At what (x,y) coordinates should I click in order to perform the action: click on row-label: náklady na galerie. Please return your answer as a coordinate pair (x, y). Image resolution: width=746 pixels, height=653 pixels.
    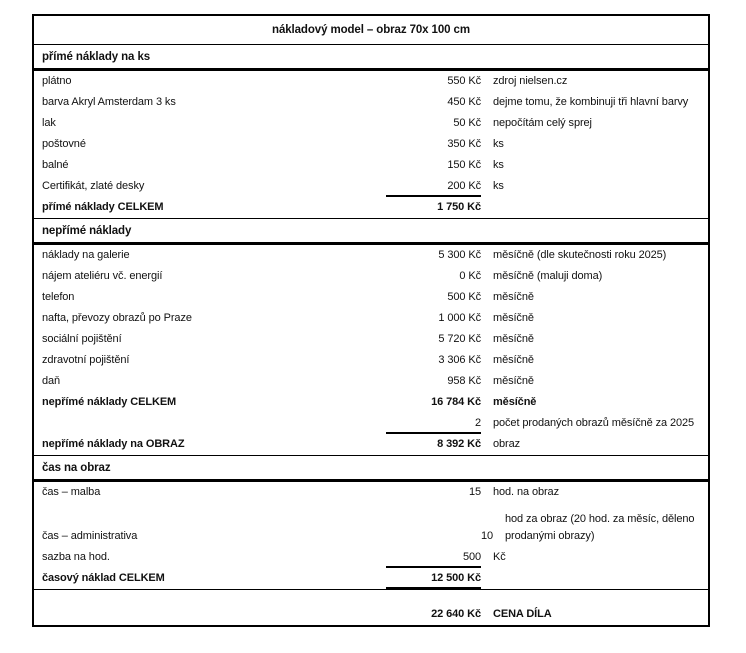
    Looking at the image, I should click on (86, 255).